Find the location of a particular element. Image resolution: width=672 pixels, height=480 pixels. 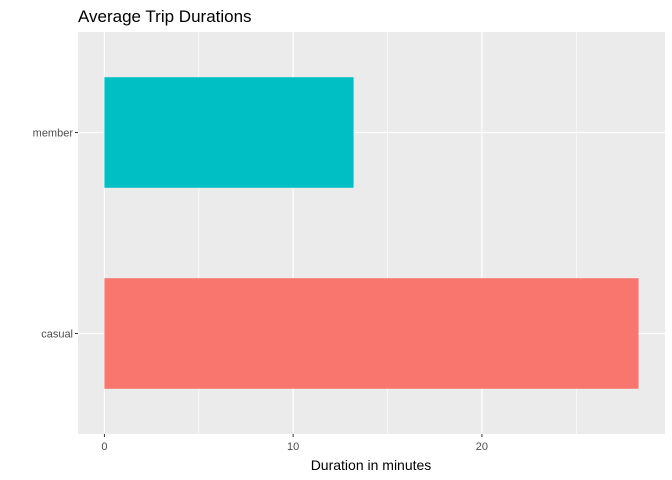

y-tick-label-casual: casual is located at coordinates (57, 335).